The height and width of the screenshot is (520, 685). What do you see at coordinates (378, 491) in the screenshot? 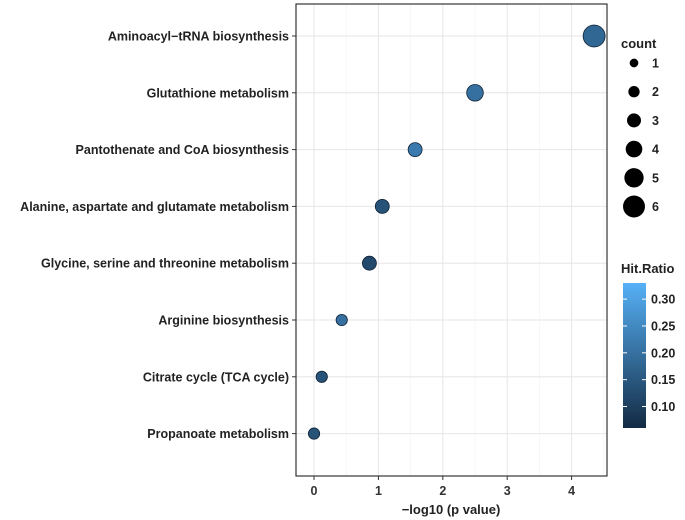
I see `x-tick-label: 1` at bounding box center [378, 491].